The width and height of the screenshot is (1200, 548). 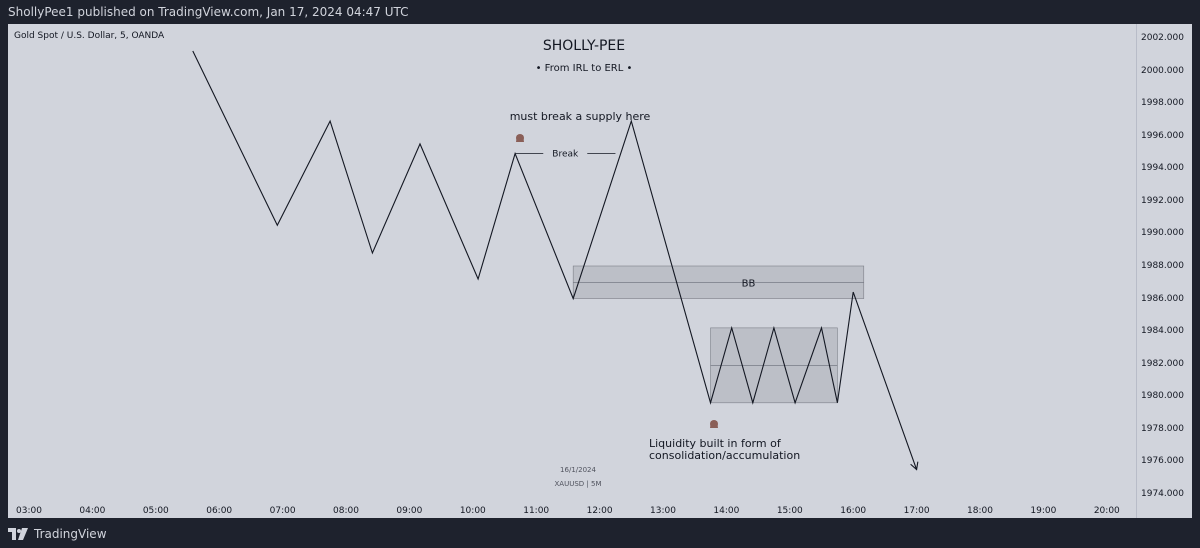 I want to click on y-tick-label: 1996.000, so click(x=1162, y=135).